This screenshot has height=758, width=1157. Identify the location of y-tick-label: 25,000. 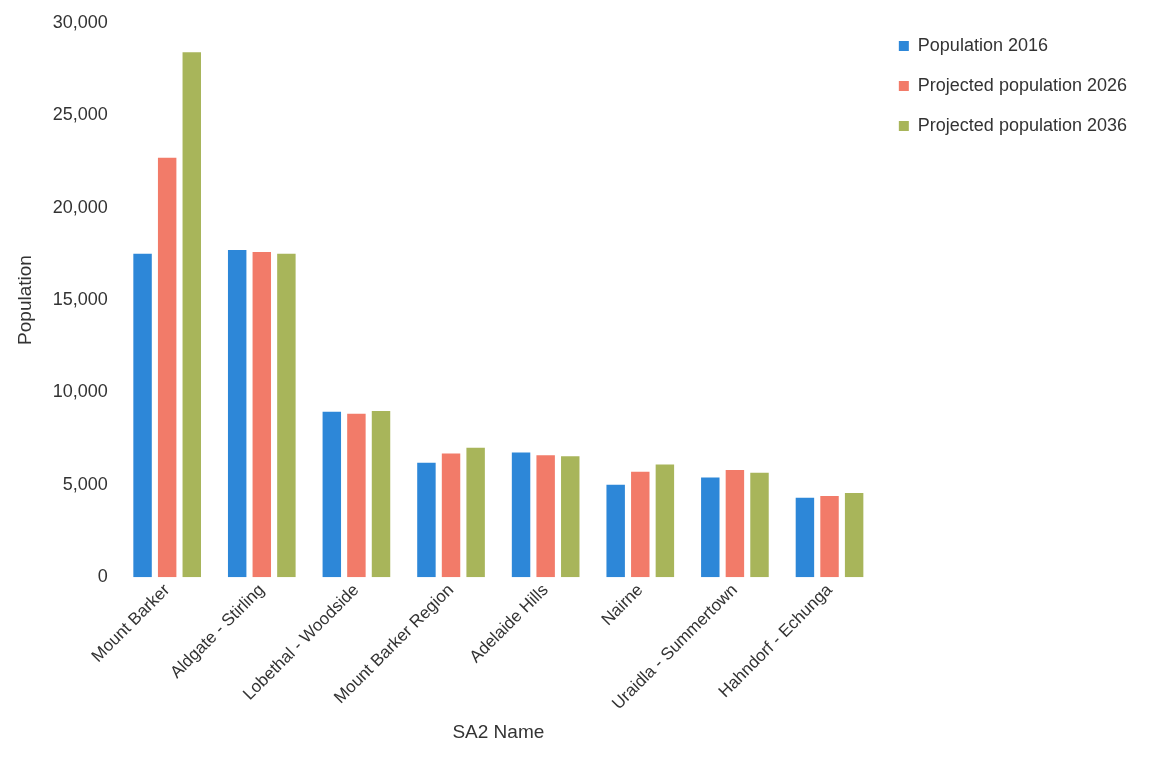
(80, 114).